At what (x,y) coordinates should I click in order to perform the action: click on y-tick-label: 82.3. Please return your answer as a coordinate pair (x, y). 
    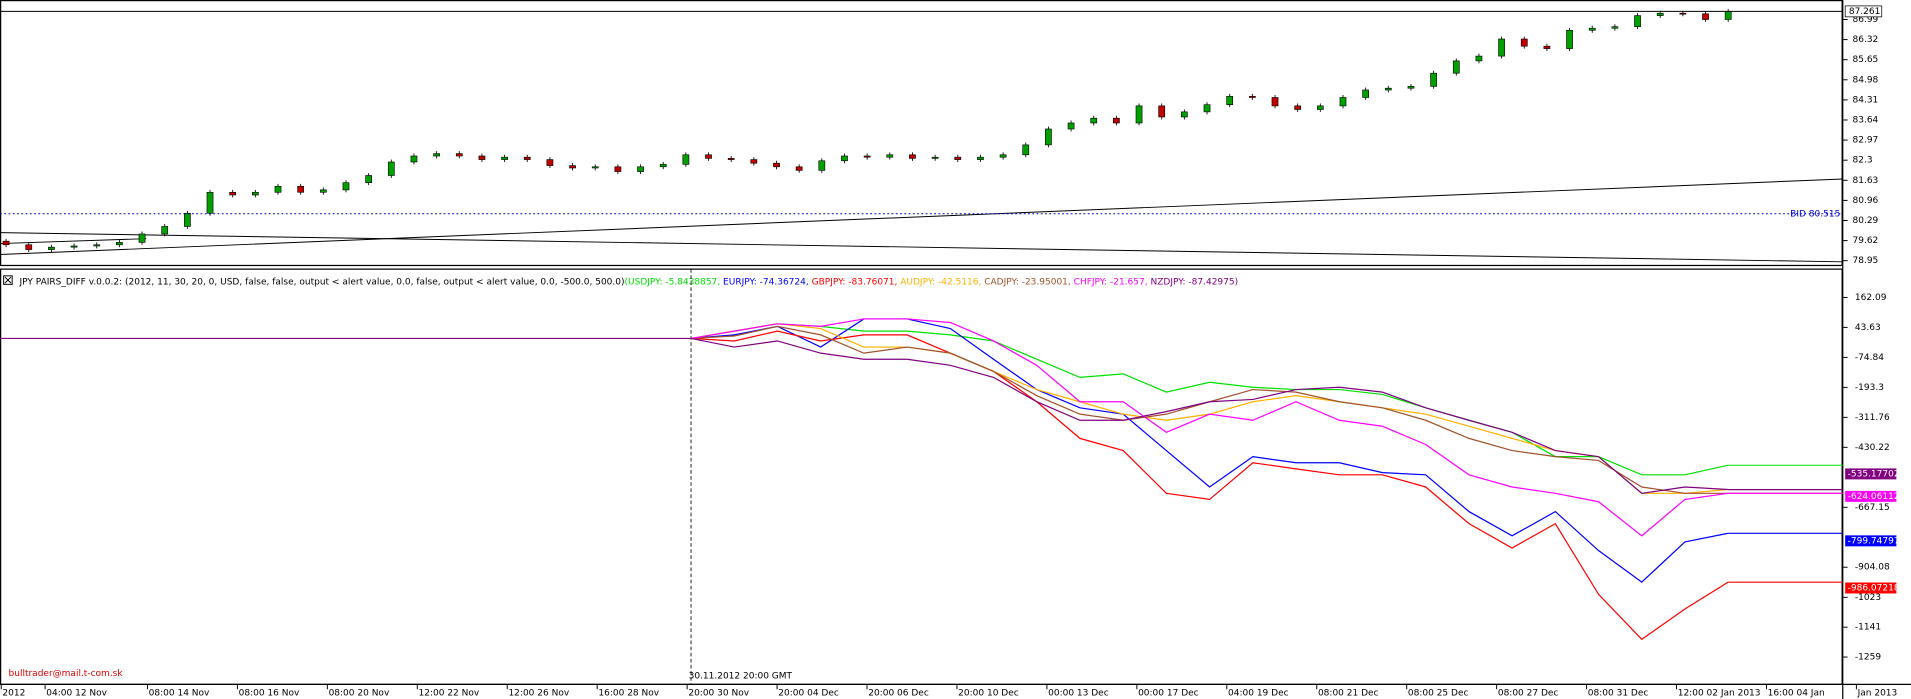
    Looking at the image, I should click on (1863, 161).